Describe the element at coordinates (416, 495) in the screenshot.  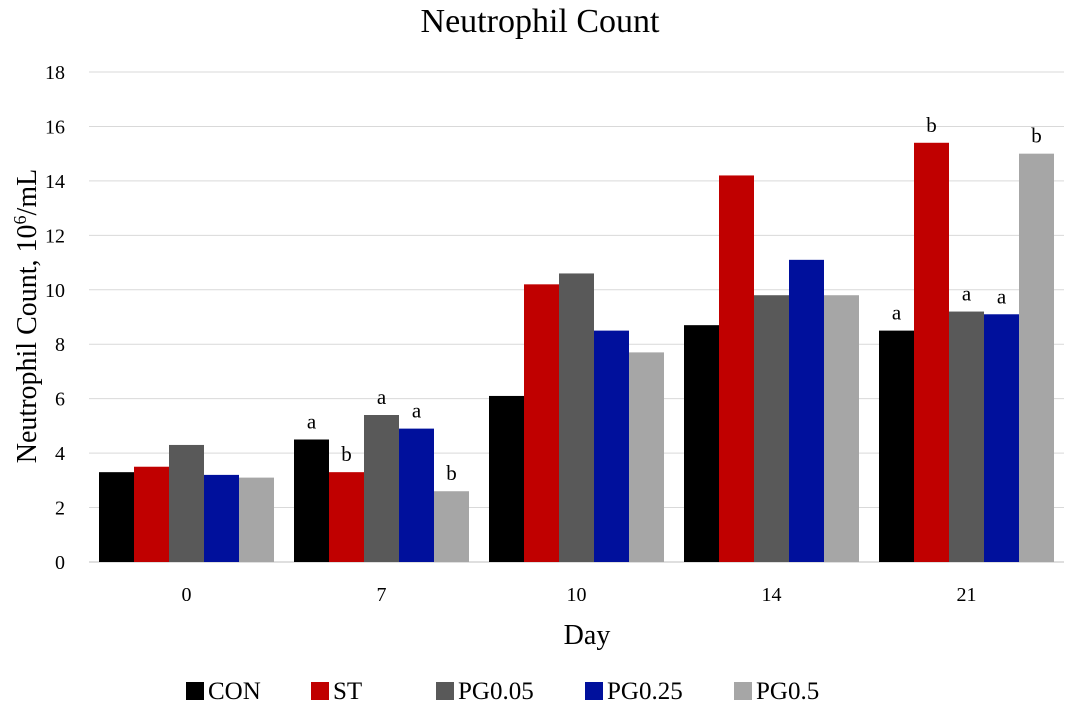
I see `bar-pg025-day7` at that location.